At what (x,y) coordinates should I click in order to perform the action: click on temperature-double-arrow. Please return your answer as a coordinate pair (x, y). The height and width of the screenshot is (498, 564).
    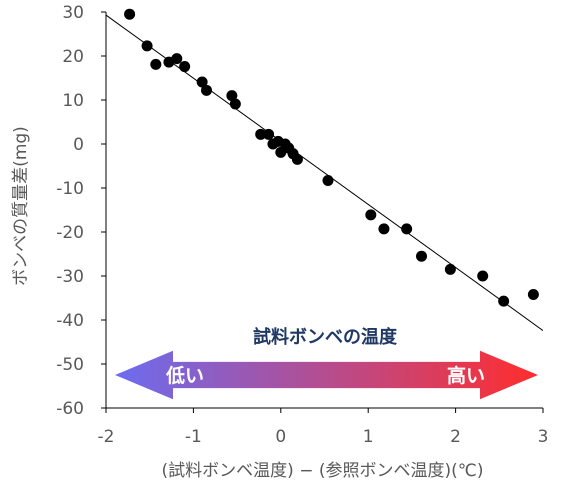
    Looking at the image, I should click on (326, 375).